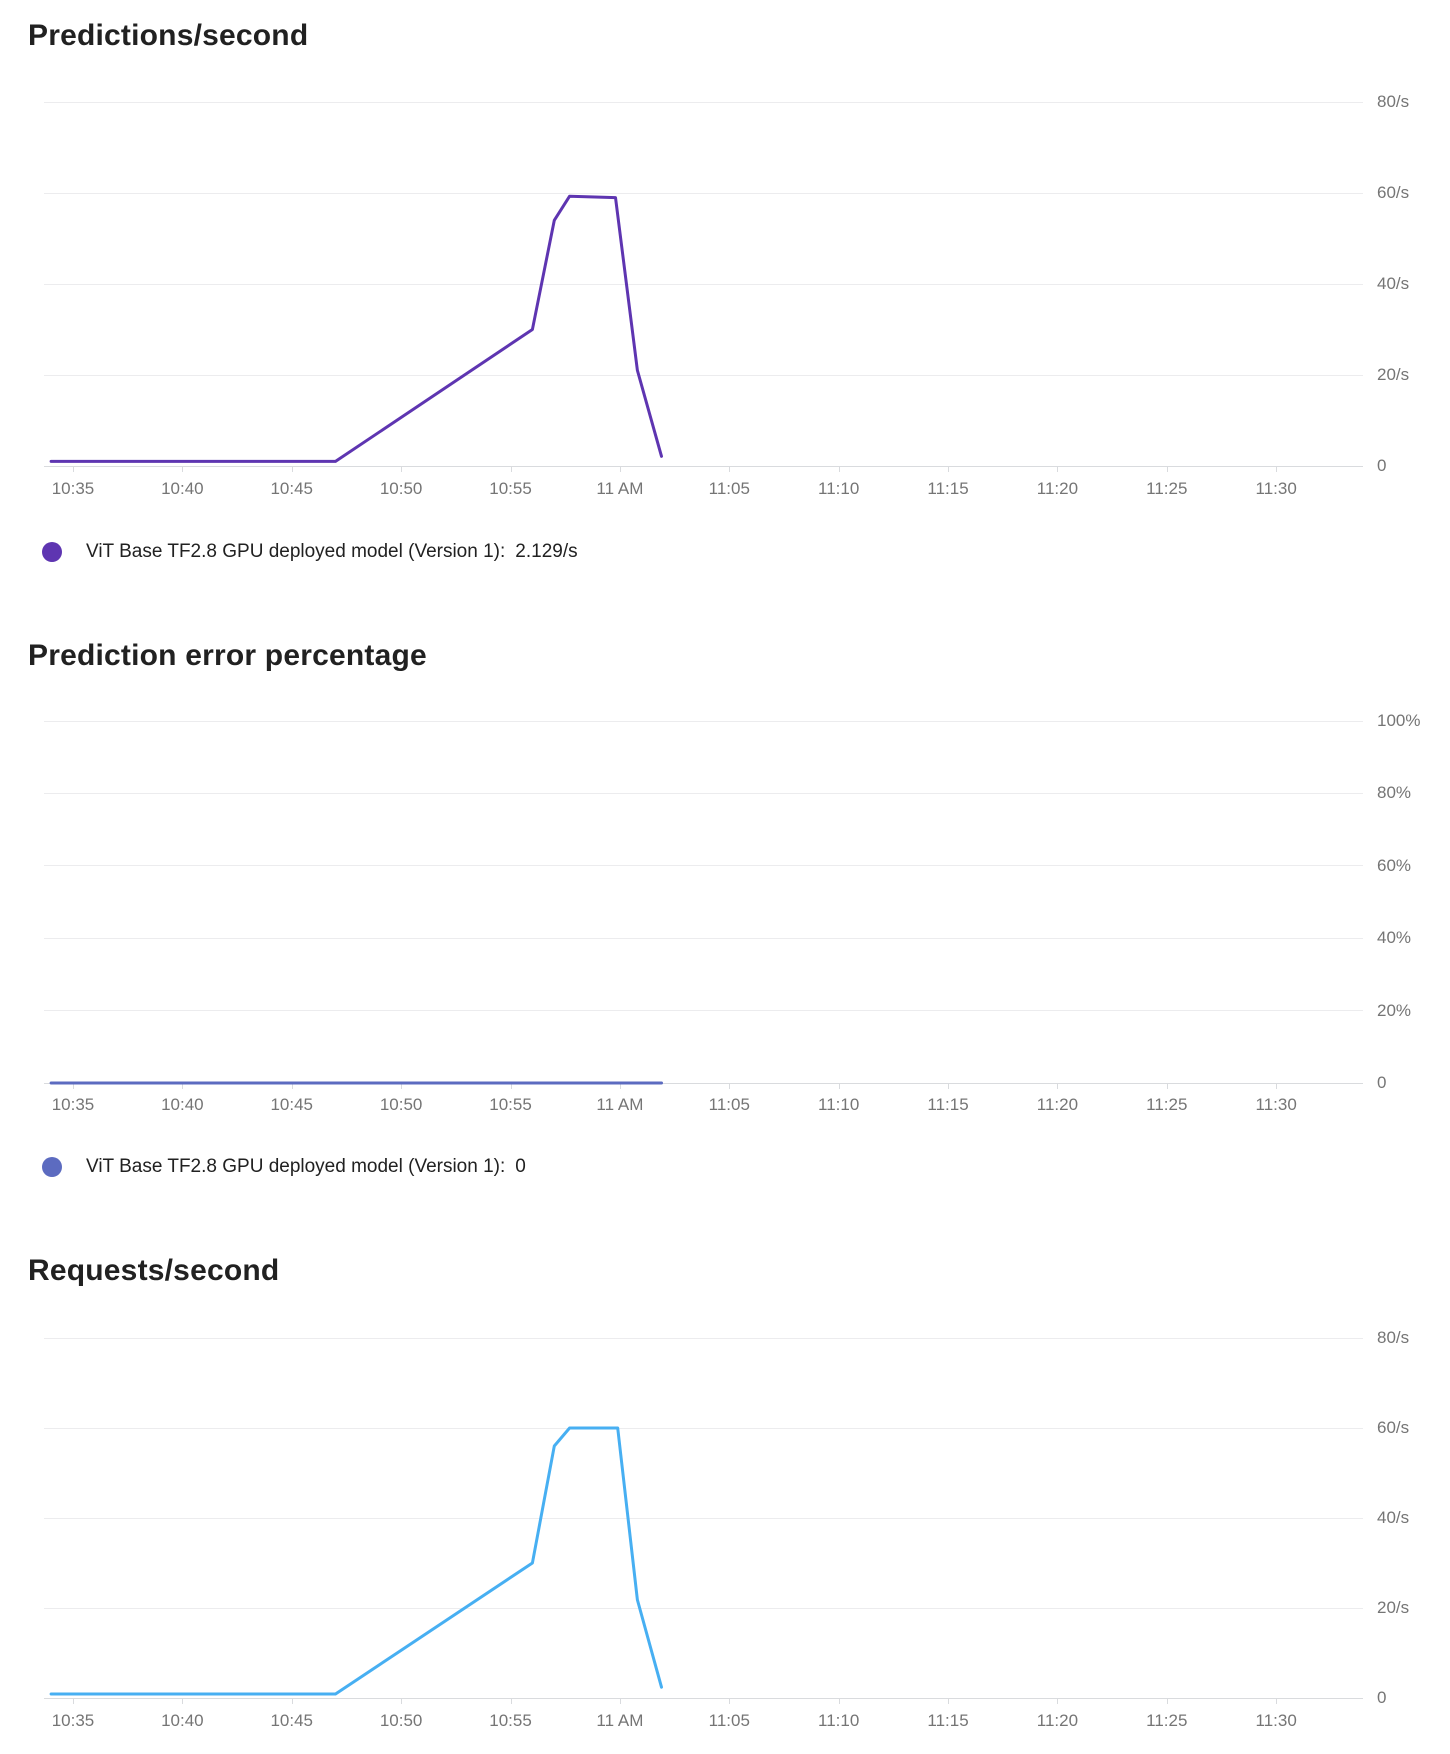 The height and width of the screenshot is (1754, 1450). Describe the element at coordinates (227, 655) in the screenshot. I see `chart-title-prediction-error-percentage: Prediction error percentage` at that location.